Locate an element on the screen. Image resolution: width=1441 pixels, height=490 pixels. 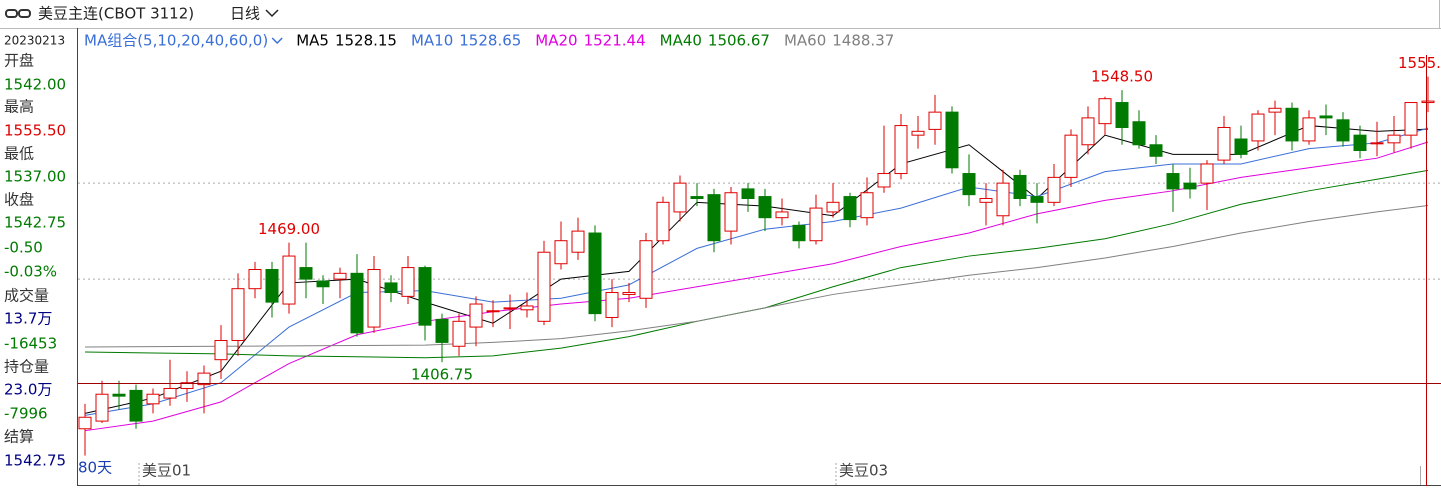
x-tick-label: 美豆01 is located at coordinates (166, 471).